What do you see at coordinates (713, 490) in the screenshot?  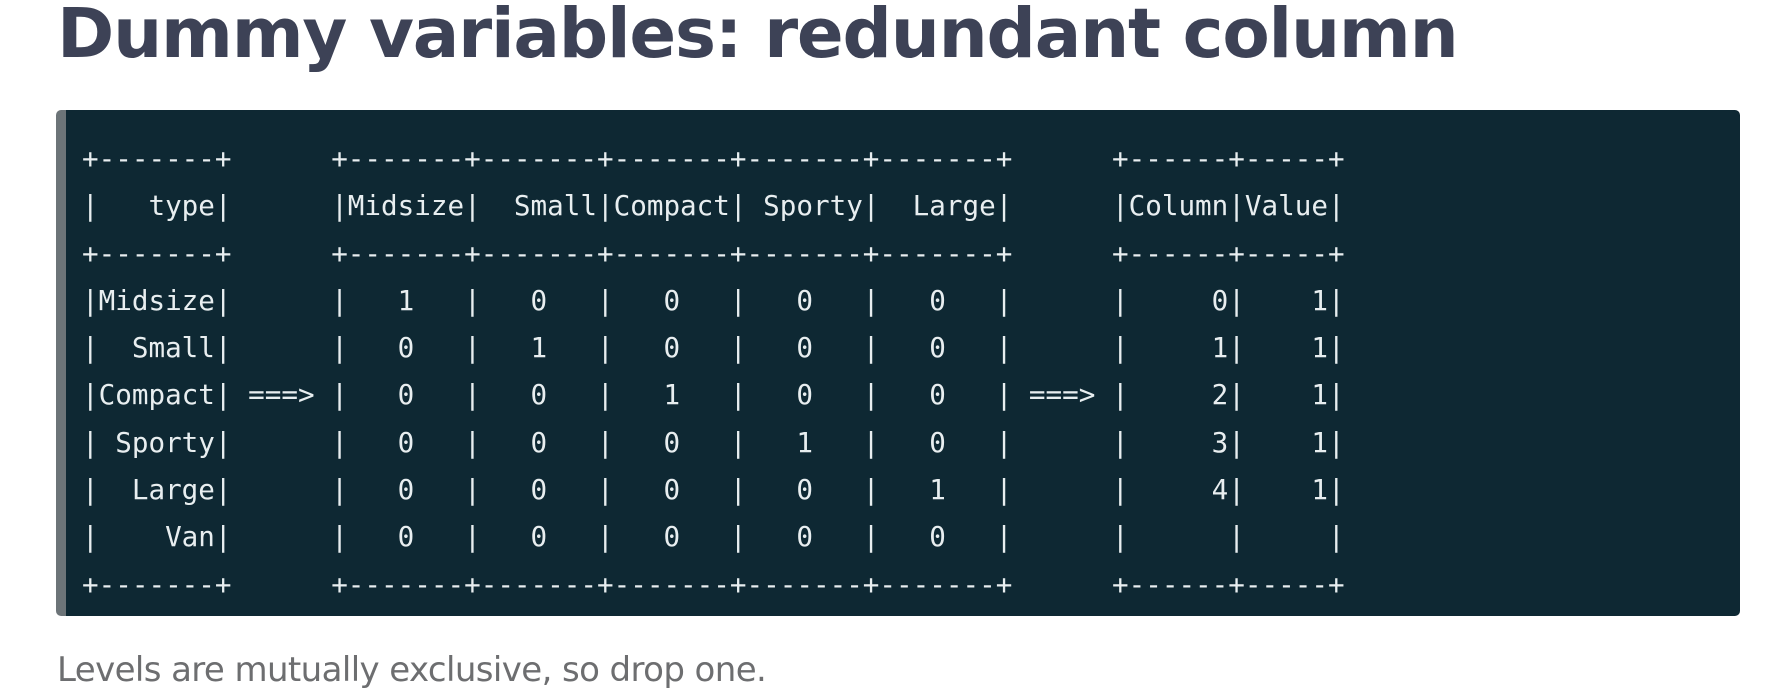 I see `code-line: | Large| | 0 | 0 | 0 | 0 | 1 | | 4| 1|` at bounding box center [713, 490].